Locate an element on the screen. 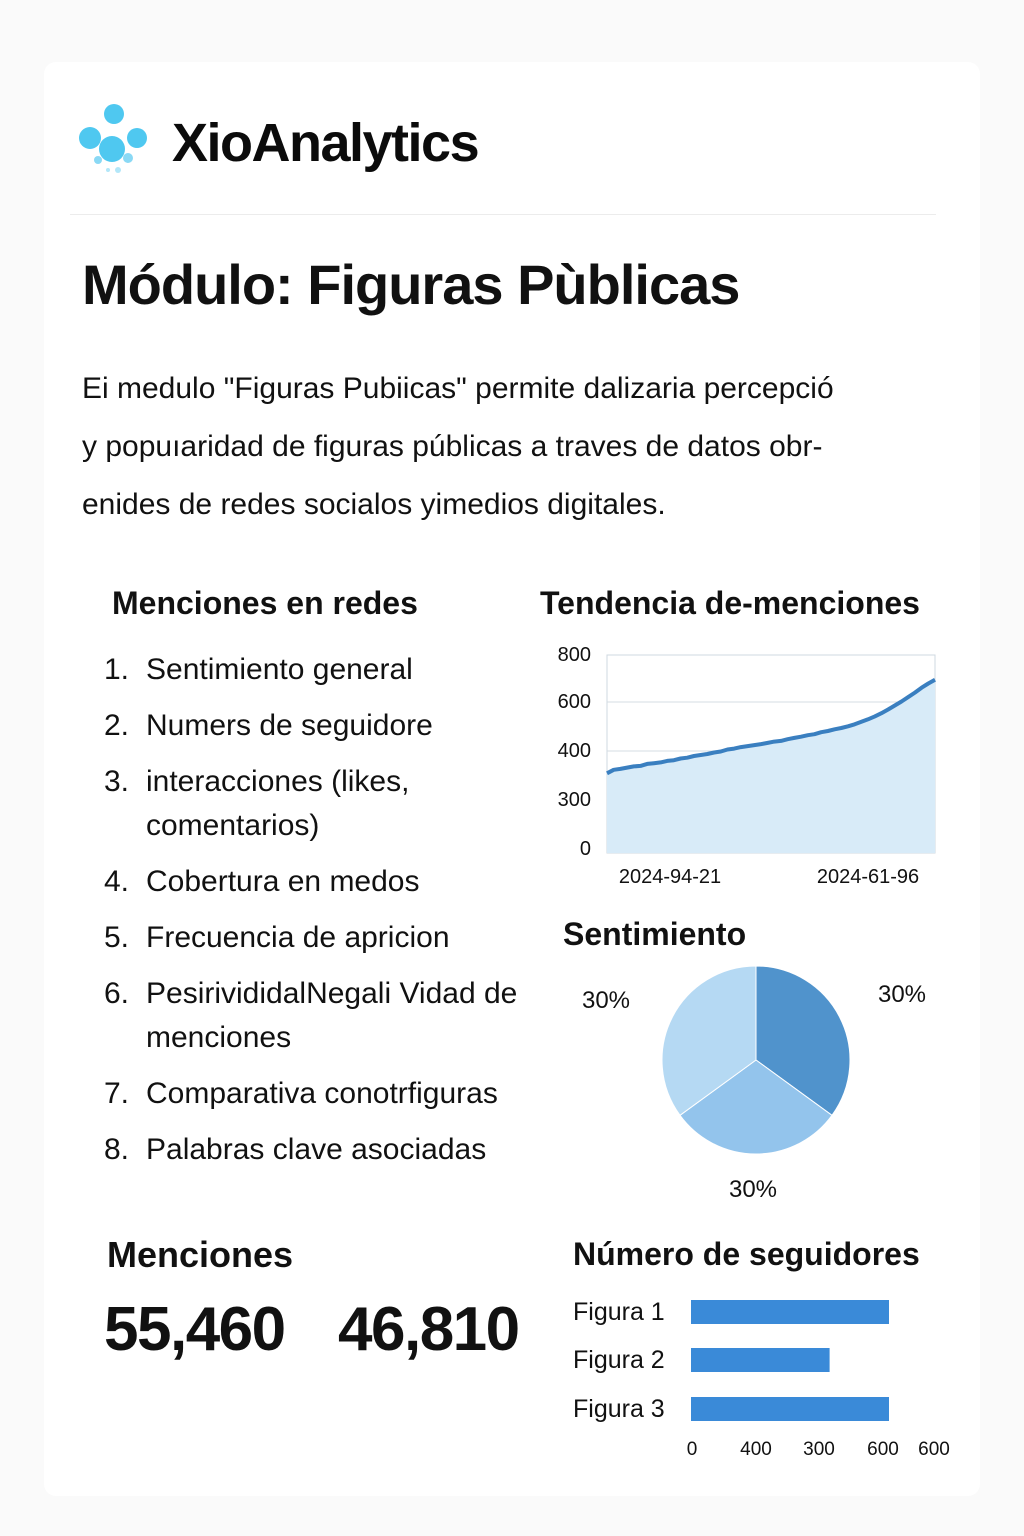 This screenshot has width=1024, height=1536. list-item: 4. Cobertura en medos is located at coordinates (334, 882).